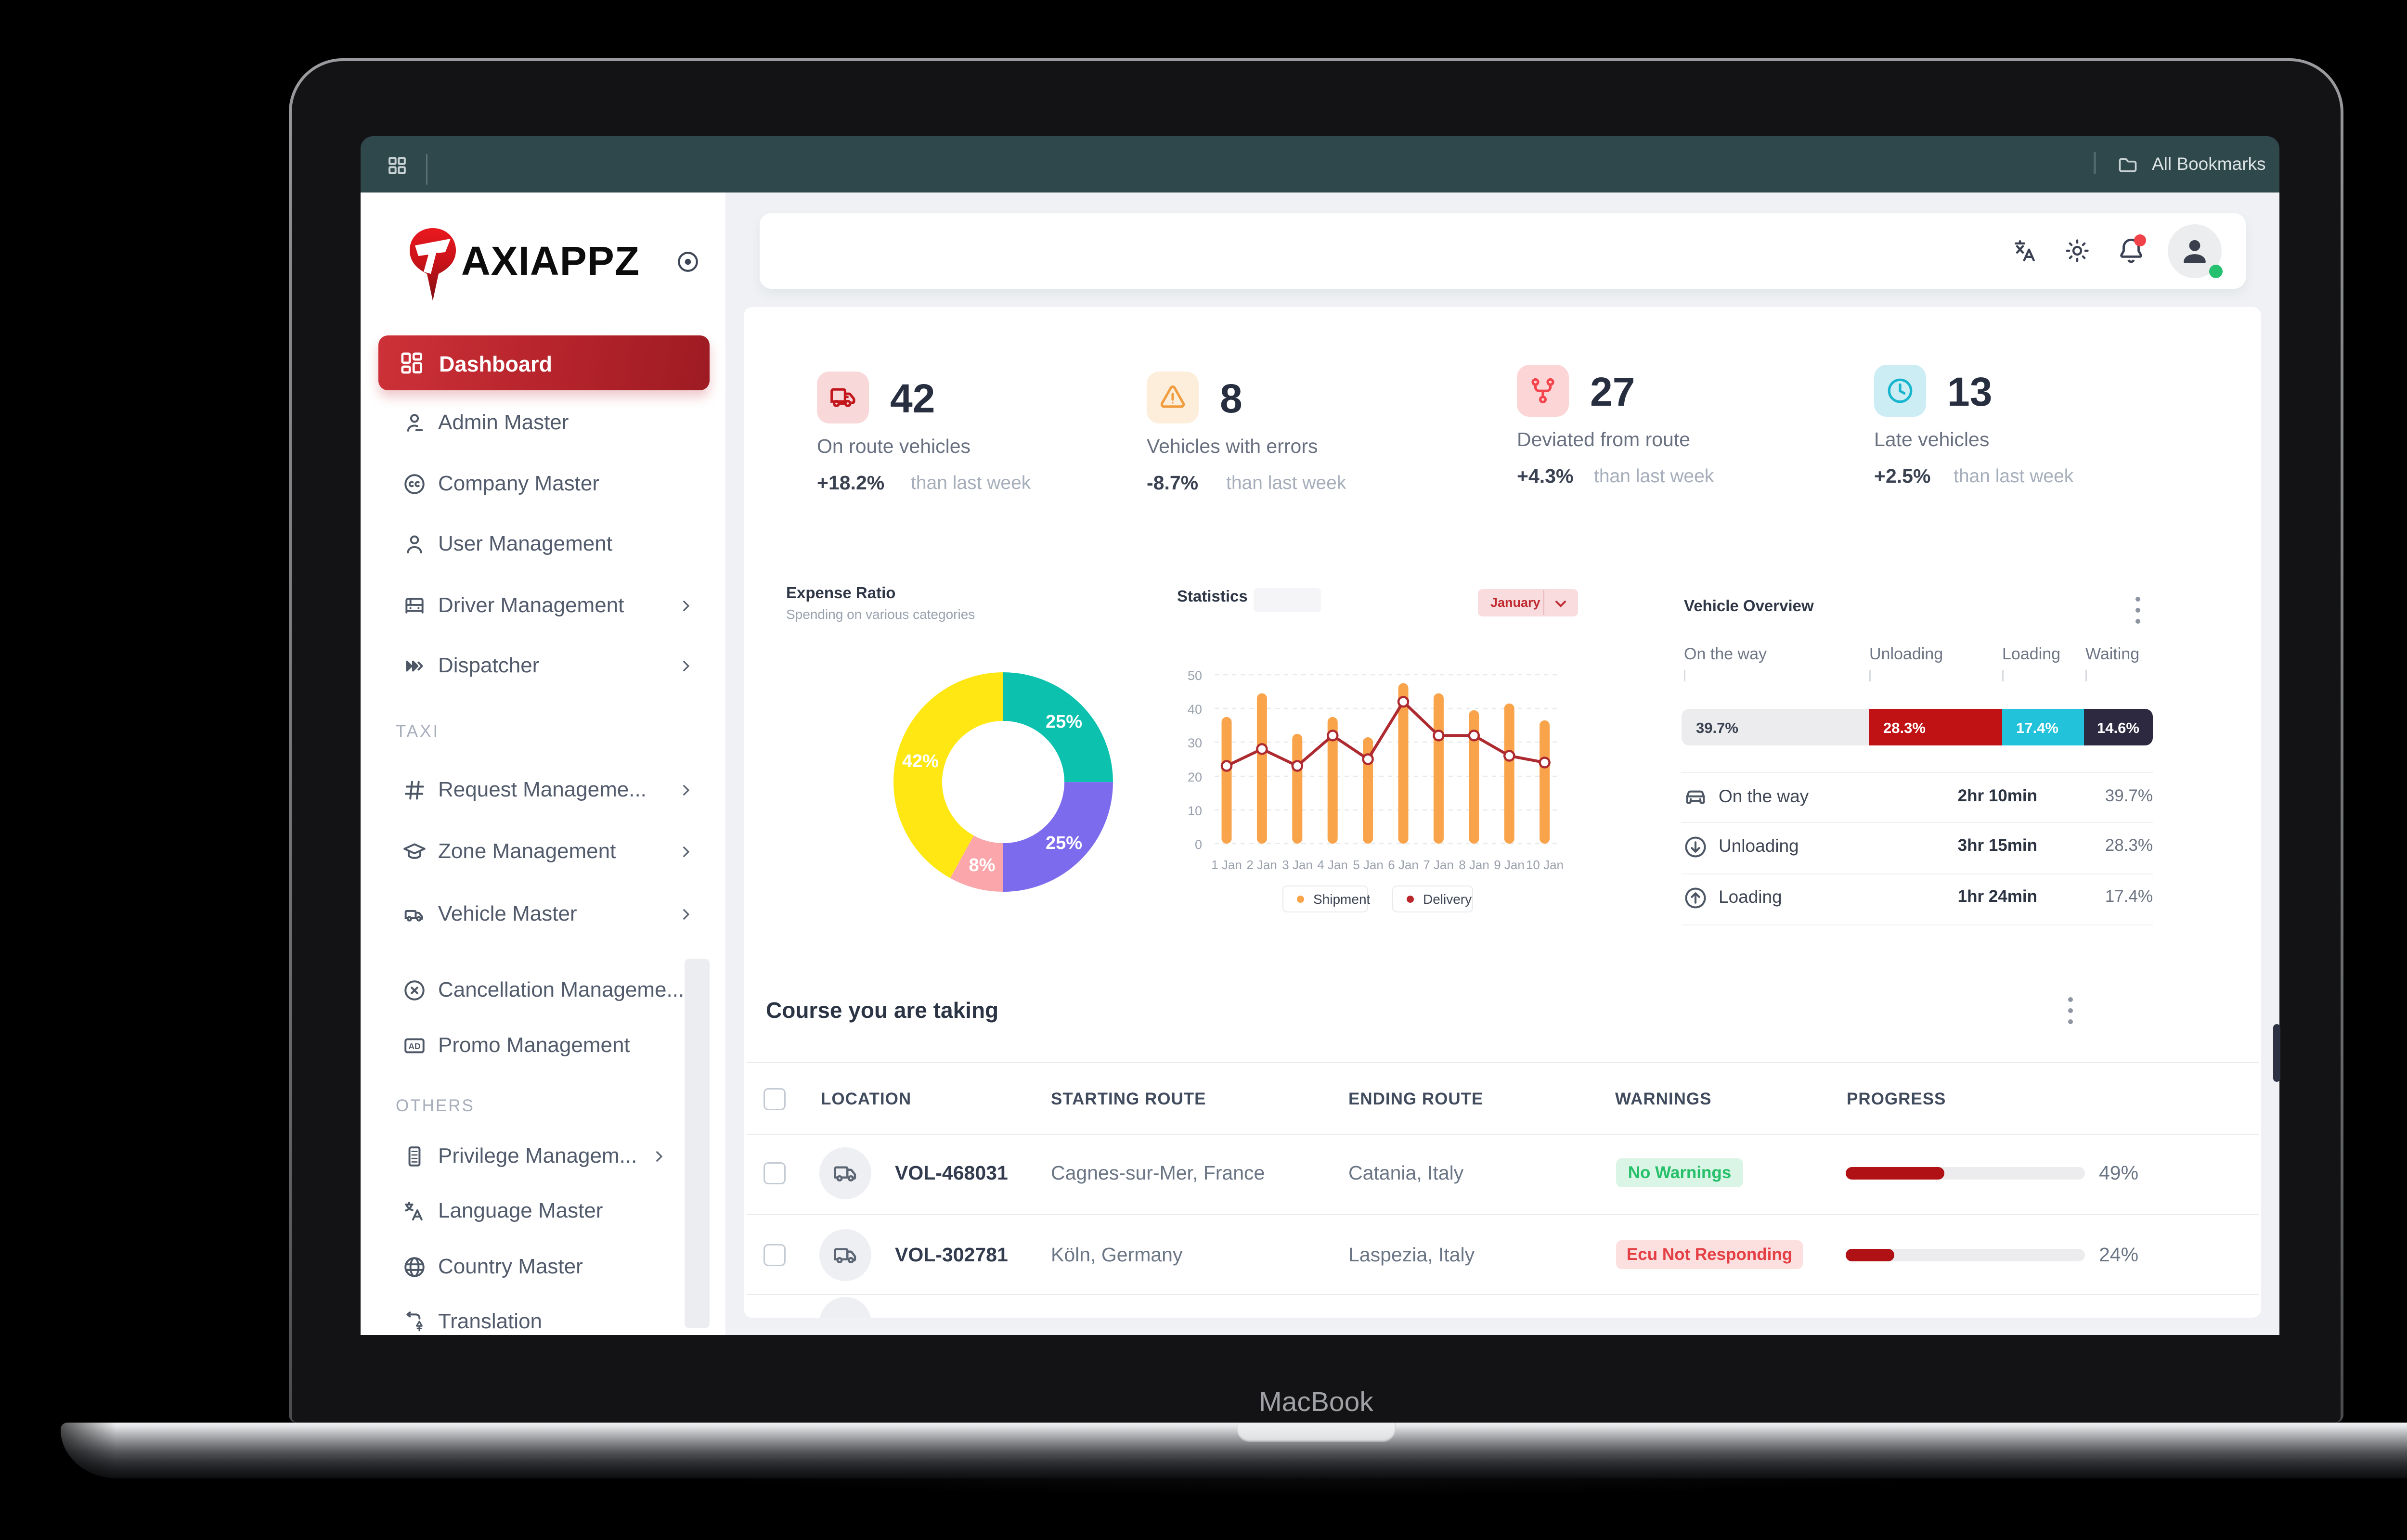 This screenshot has height=1540, width=2407. What do you see at coordinates (1403, 865) in the screenshot?
I see `svg-text: 6 Jan` at bounding box center [1403, 865].